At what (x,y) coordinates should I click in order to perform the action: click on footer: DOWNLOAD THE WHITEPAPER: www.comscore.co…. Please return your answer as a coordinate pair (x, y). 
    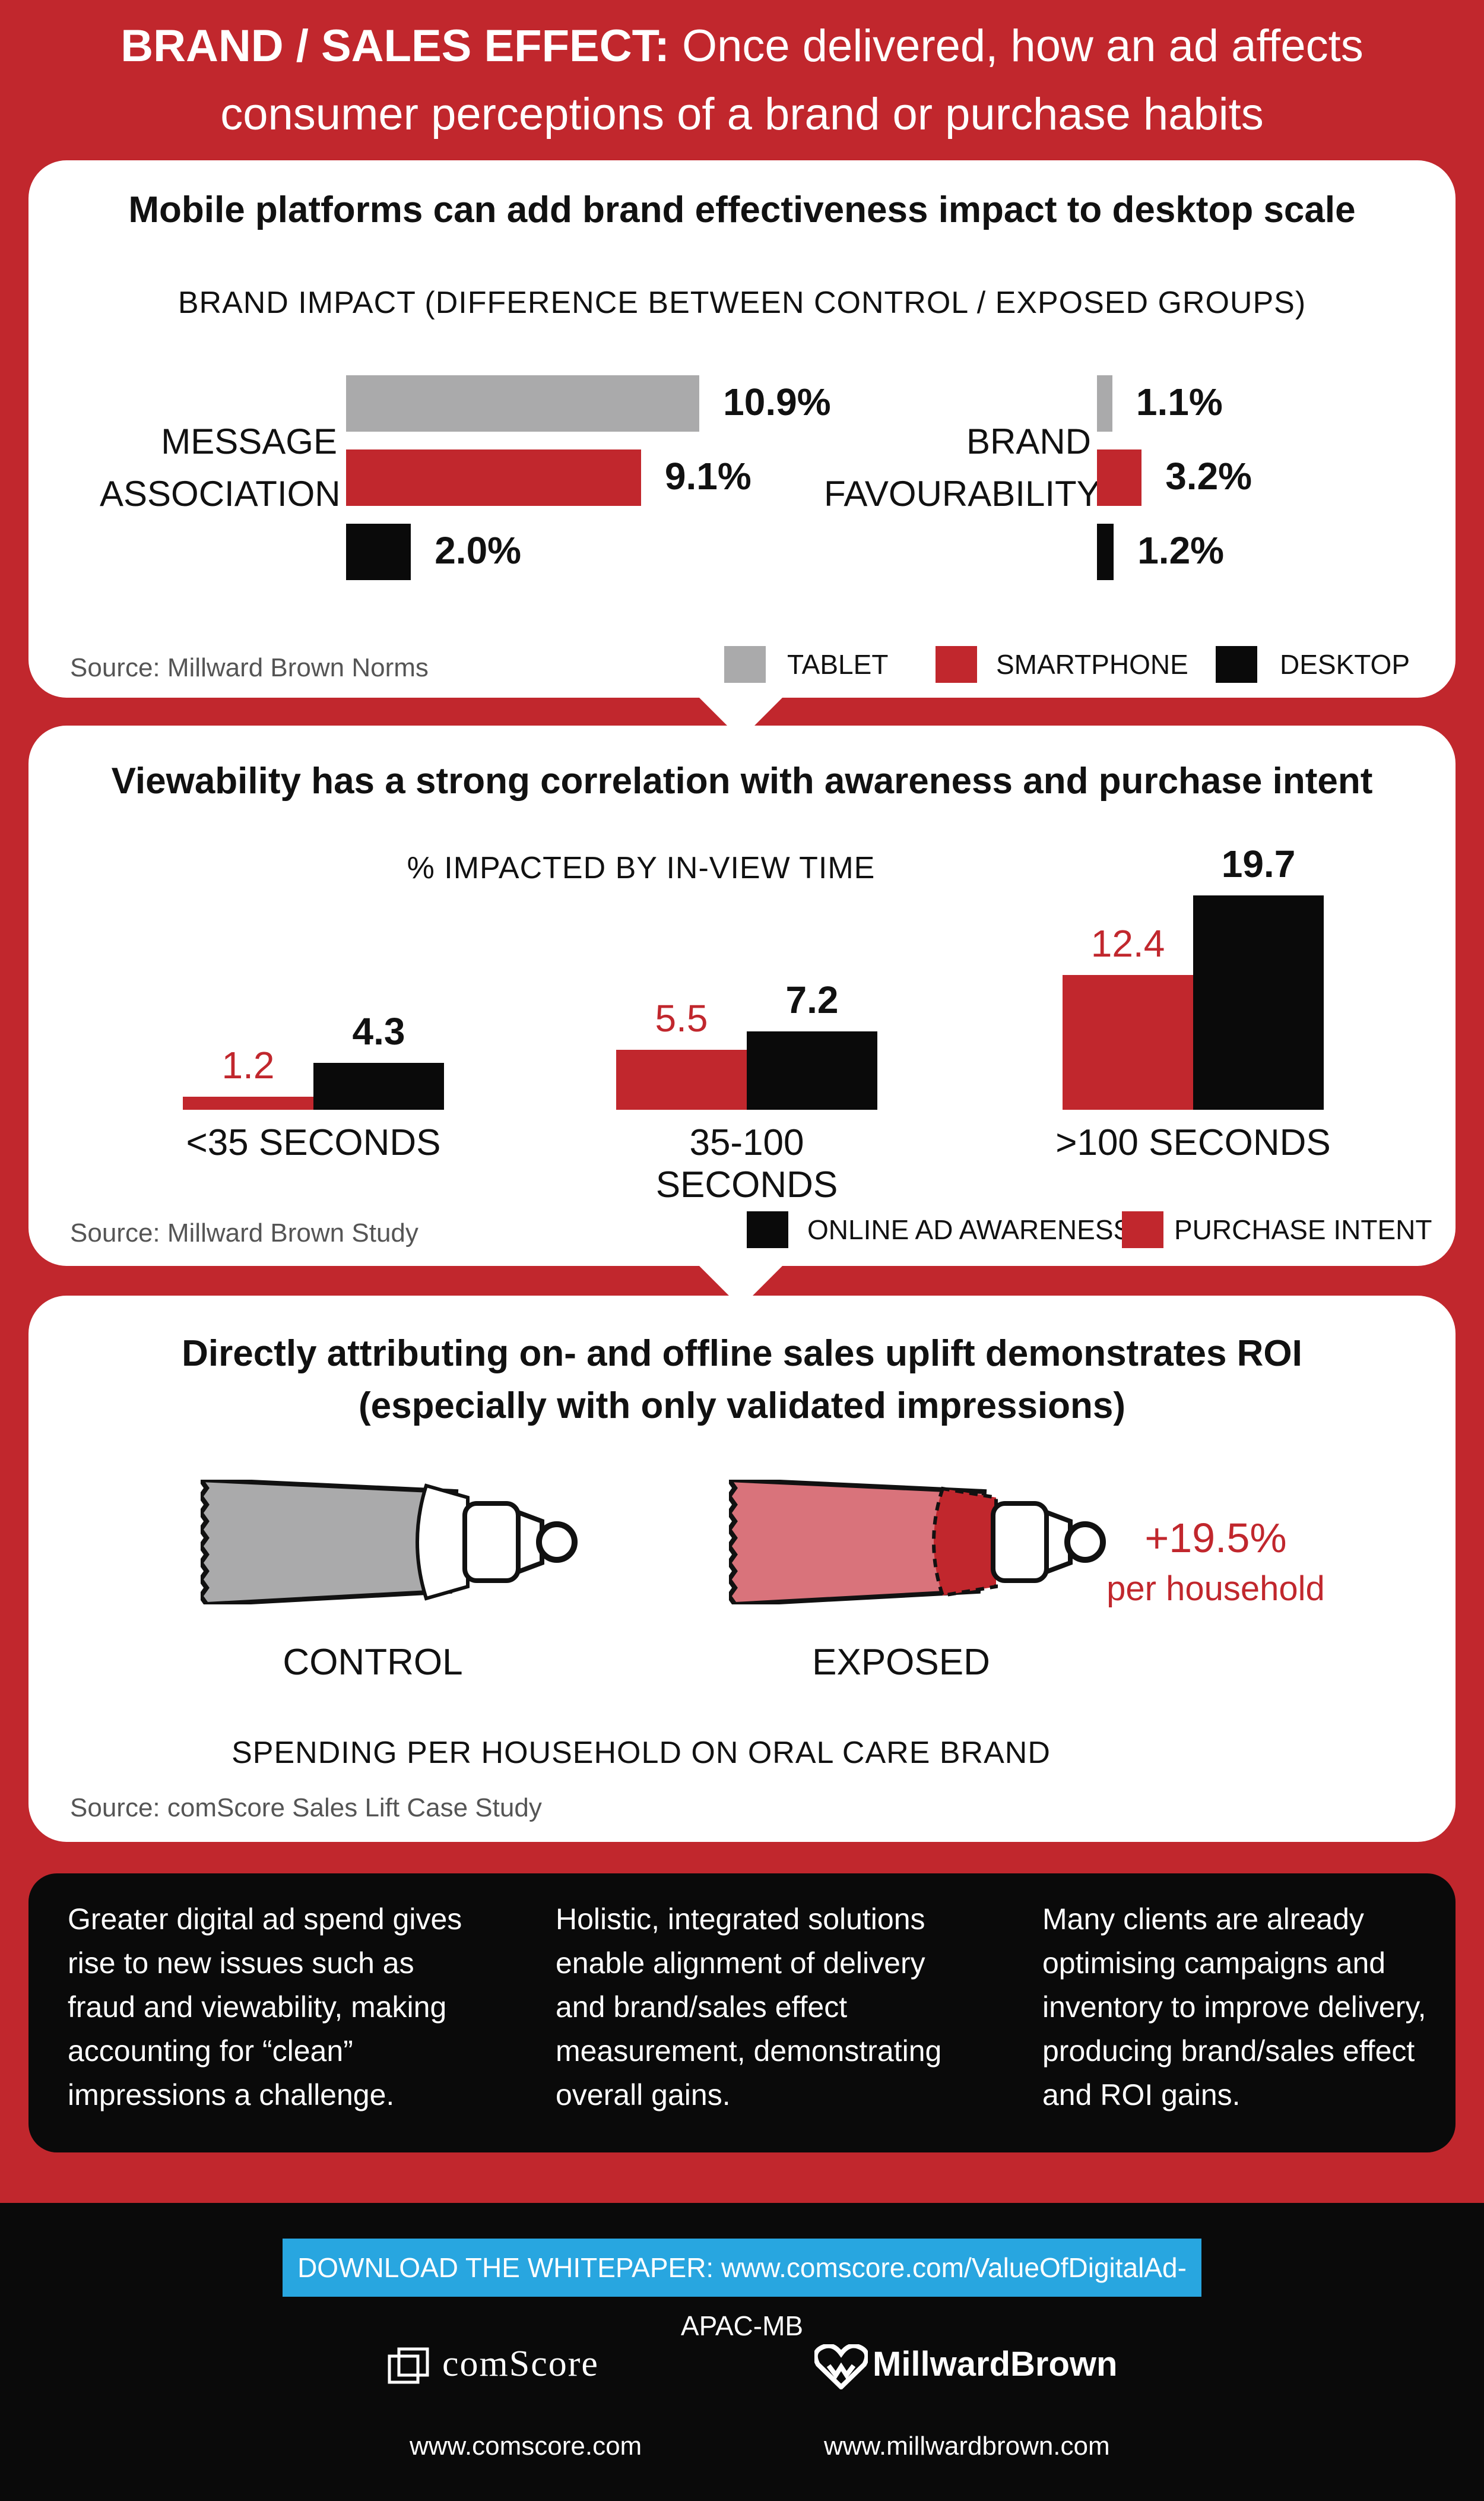
    Looking at the image, I should click on (742, 2352).